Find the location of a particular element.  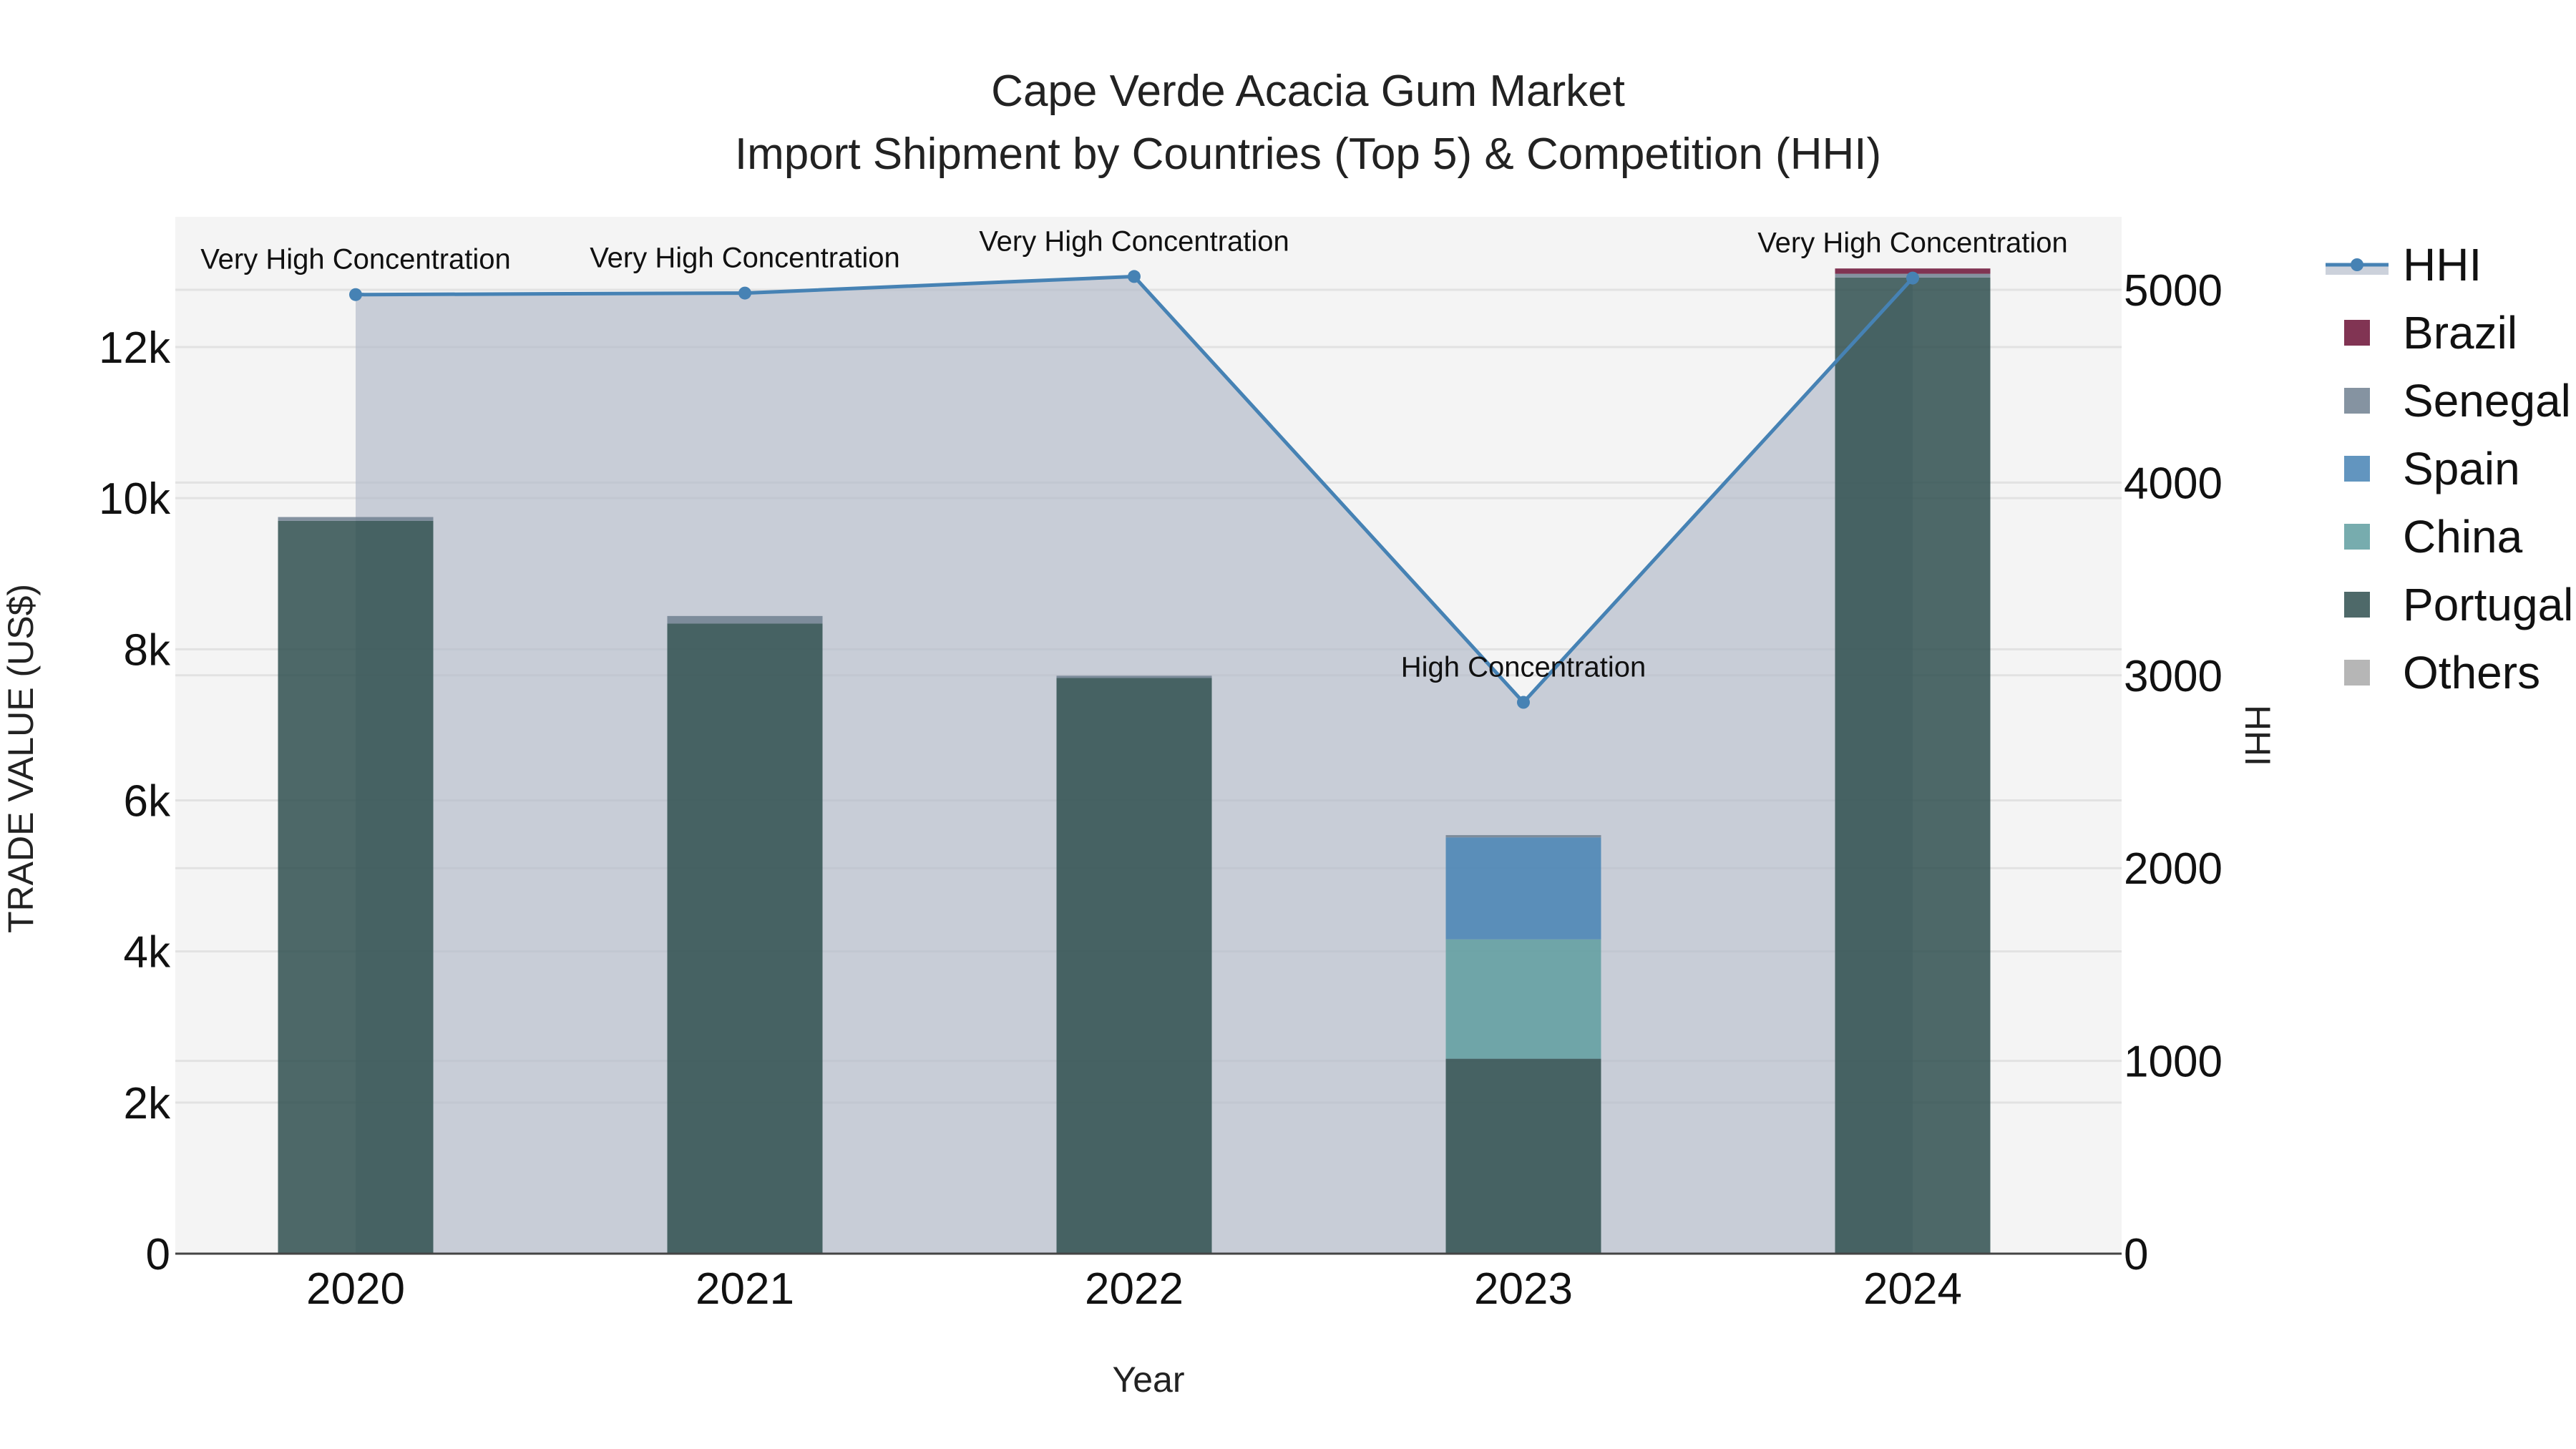

bar-stack-2020 is located at coordinates (356, 885).